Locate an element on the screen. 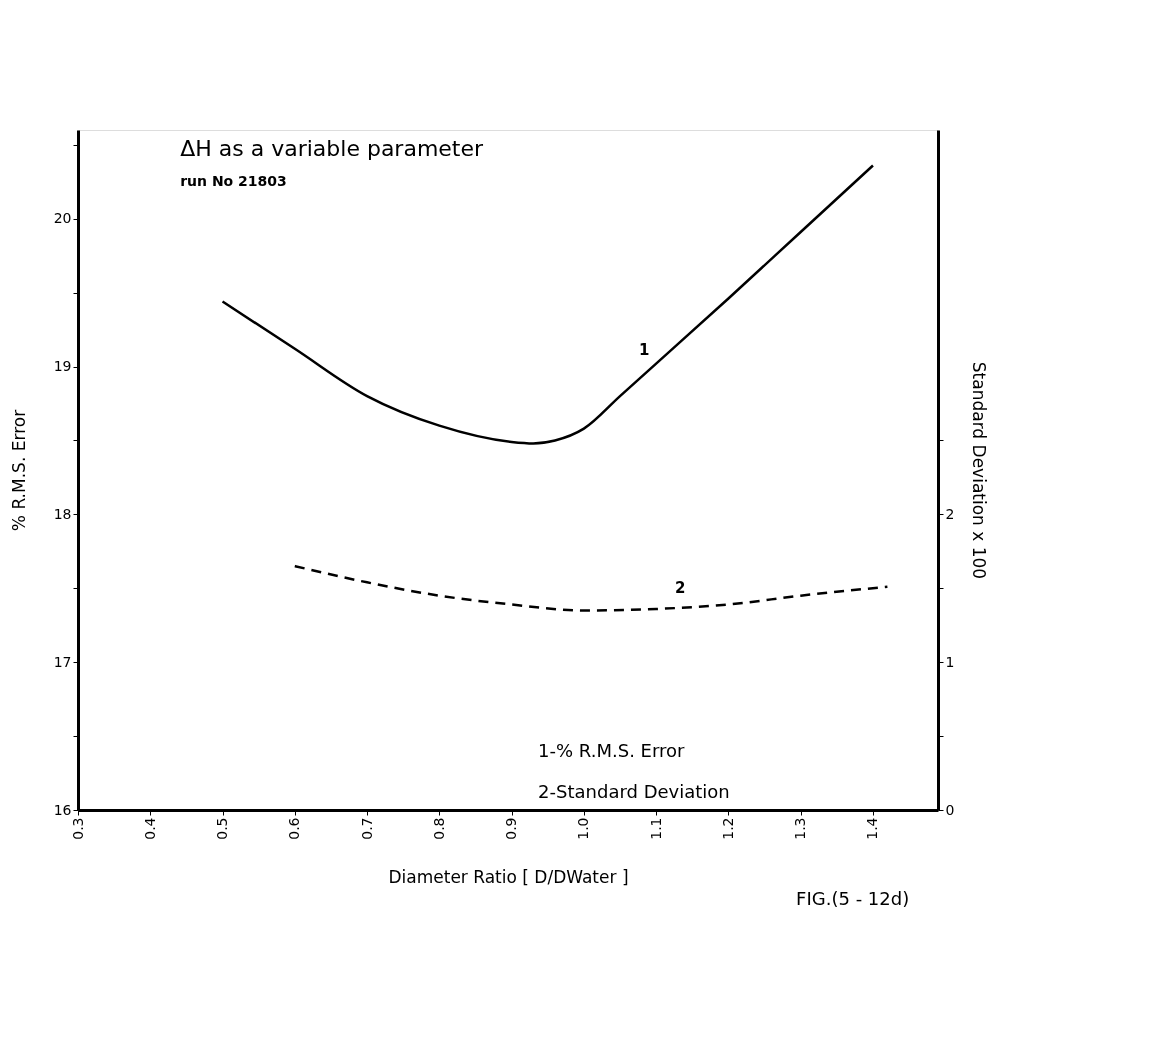 The height and width of the screenshot is (1044, 1156). y-tick-label: 17 is located at coordinates (62, 661).